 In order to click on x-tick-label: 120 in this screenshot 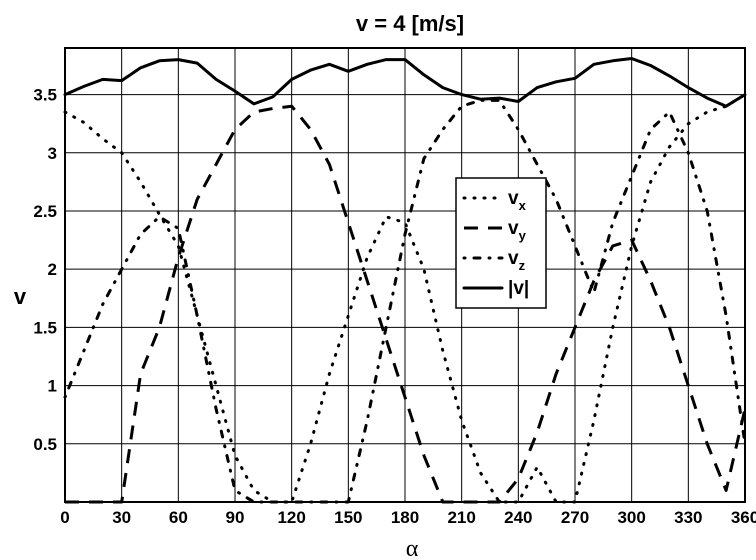, I will do `click(291, 517)`.